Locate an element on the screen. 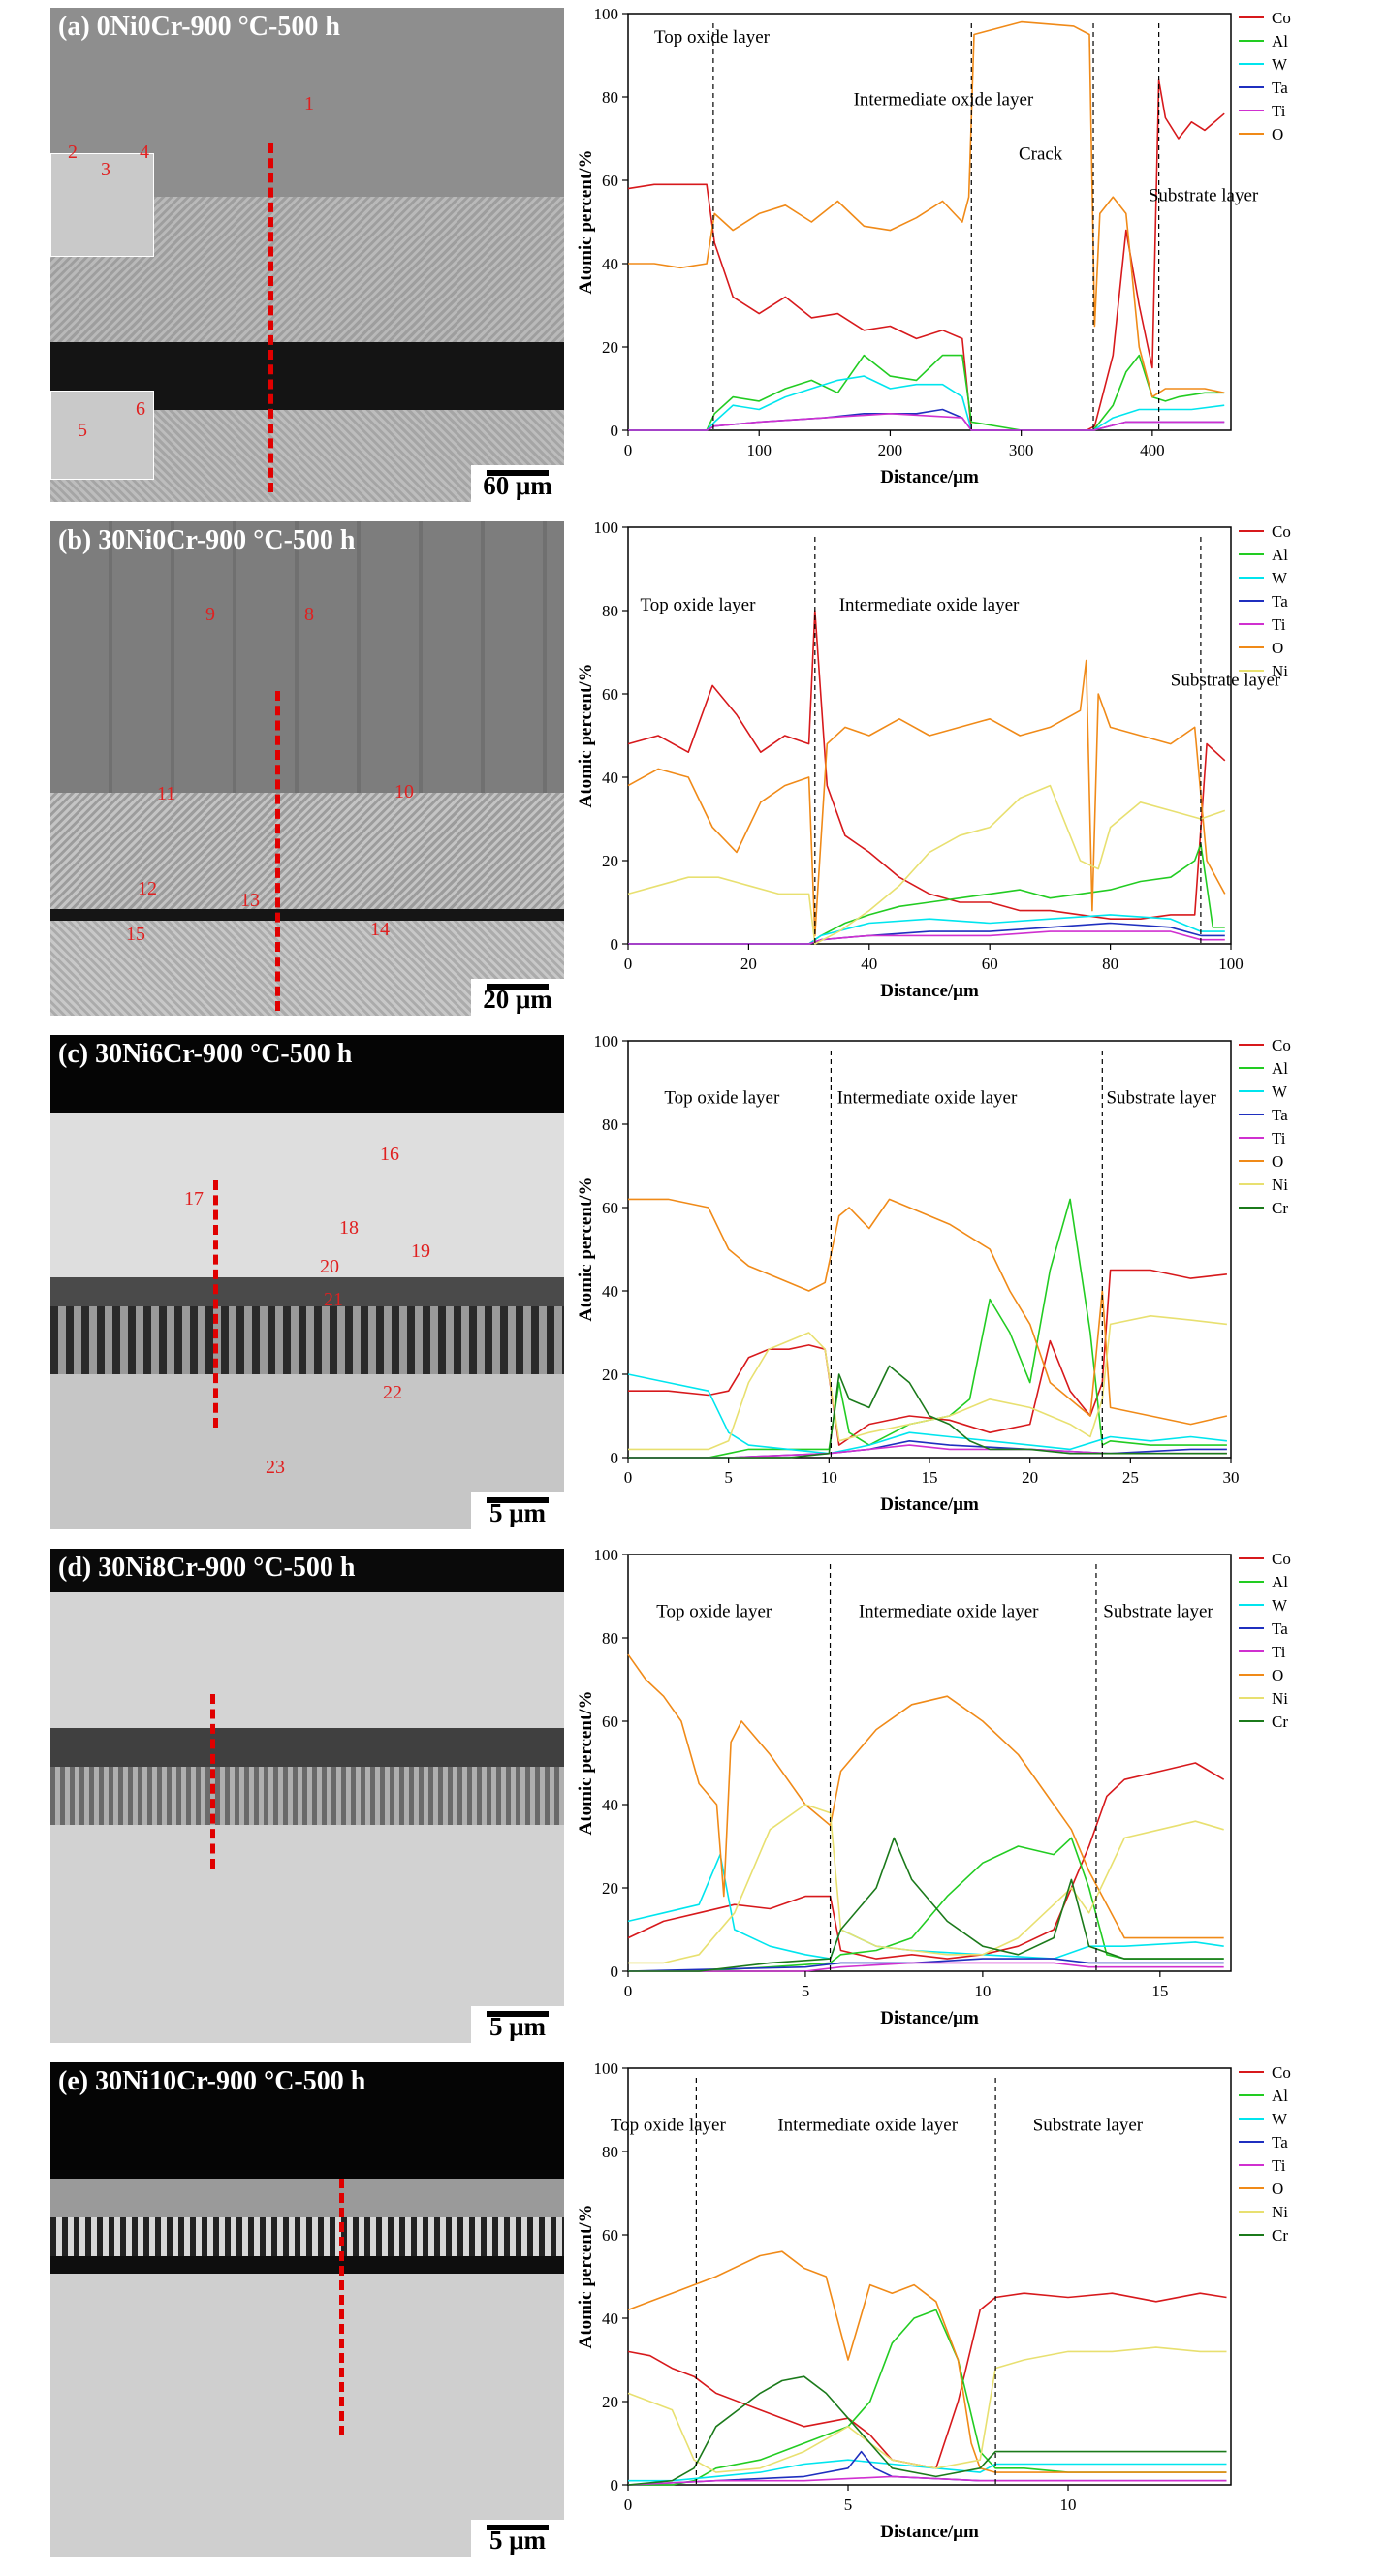 The image size is (1386, 2576). gap-line is located at coordinates (307, 915).